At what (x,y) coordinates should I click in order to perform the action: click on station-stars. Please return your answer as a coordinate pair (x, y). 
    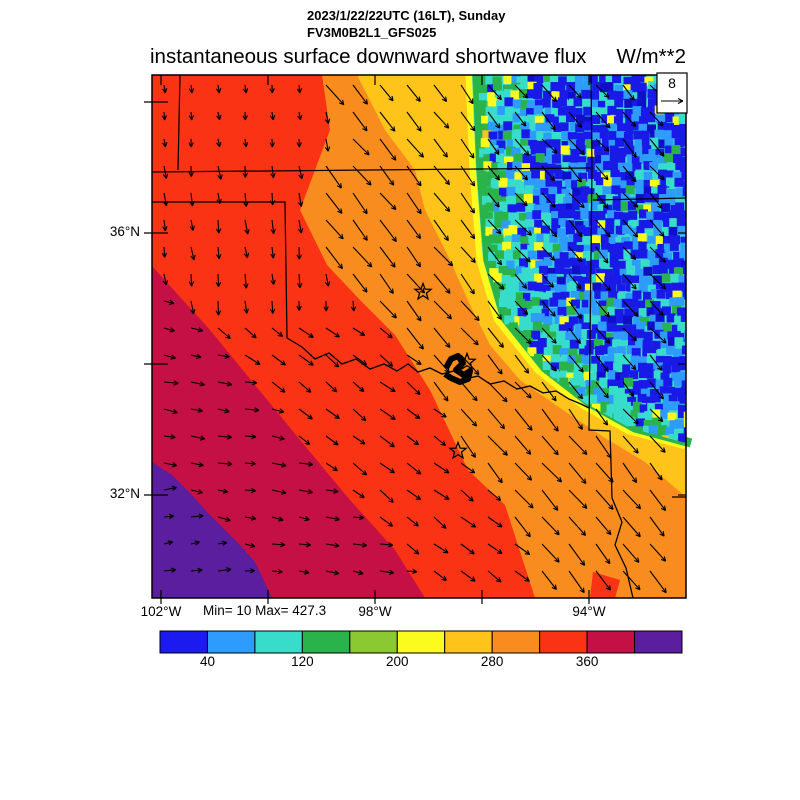
    Looking at the image, I should click on (445, 370).